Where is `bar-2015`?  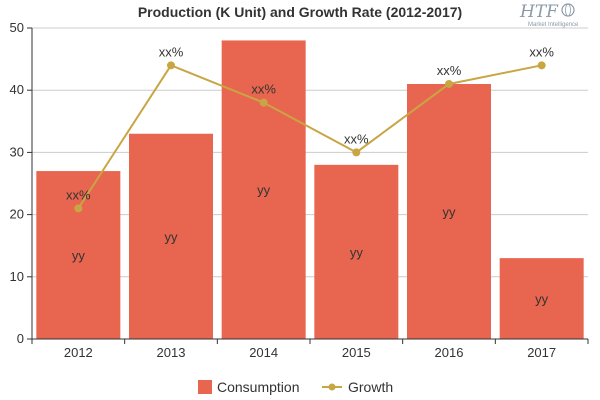 bar-2015 is located at coordinates (356, 251).